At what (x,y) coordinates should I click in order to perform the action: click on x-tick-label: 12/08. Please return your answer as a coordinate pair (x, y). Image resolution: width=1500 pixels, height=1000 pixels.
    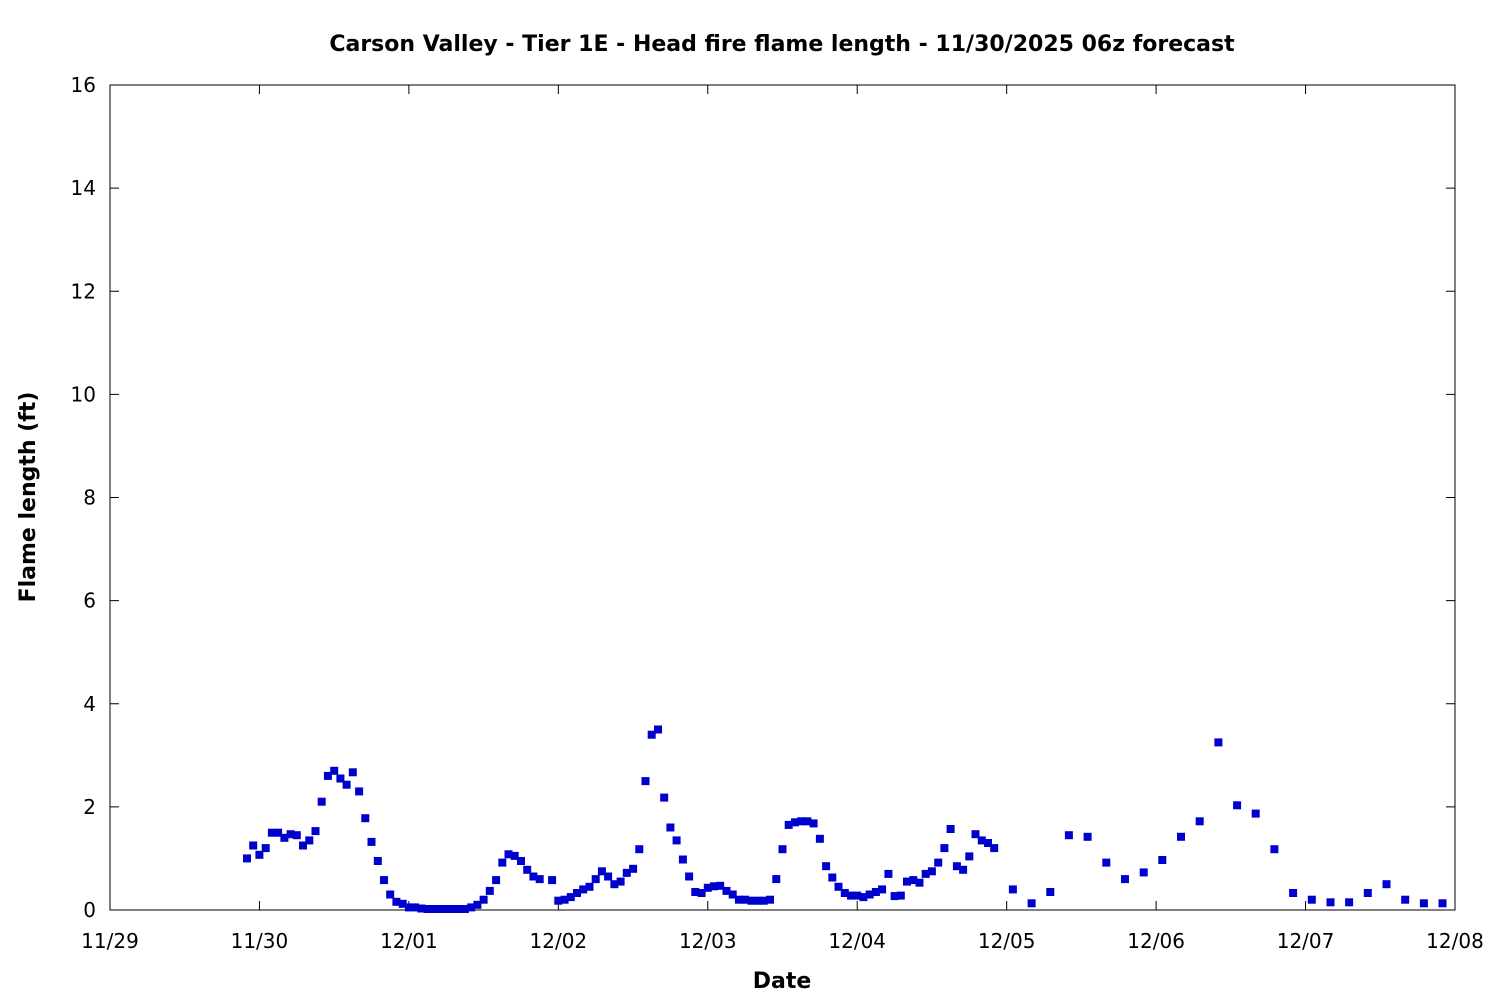
    Looking at the image, I should click on (1455, 941).